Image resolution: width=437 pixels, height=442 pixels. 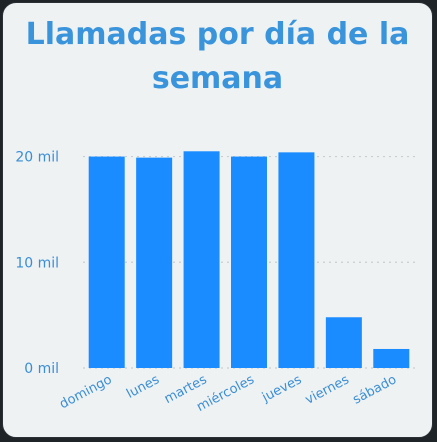 I want to click on x-tick-label: sábado, so click(x=374, y=389).